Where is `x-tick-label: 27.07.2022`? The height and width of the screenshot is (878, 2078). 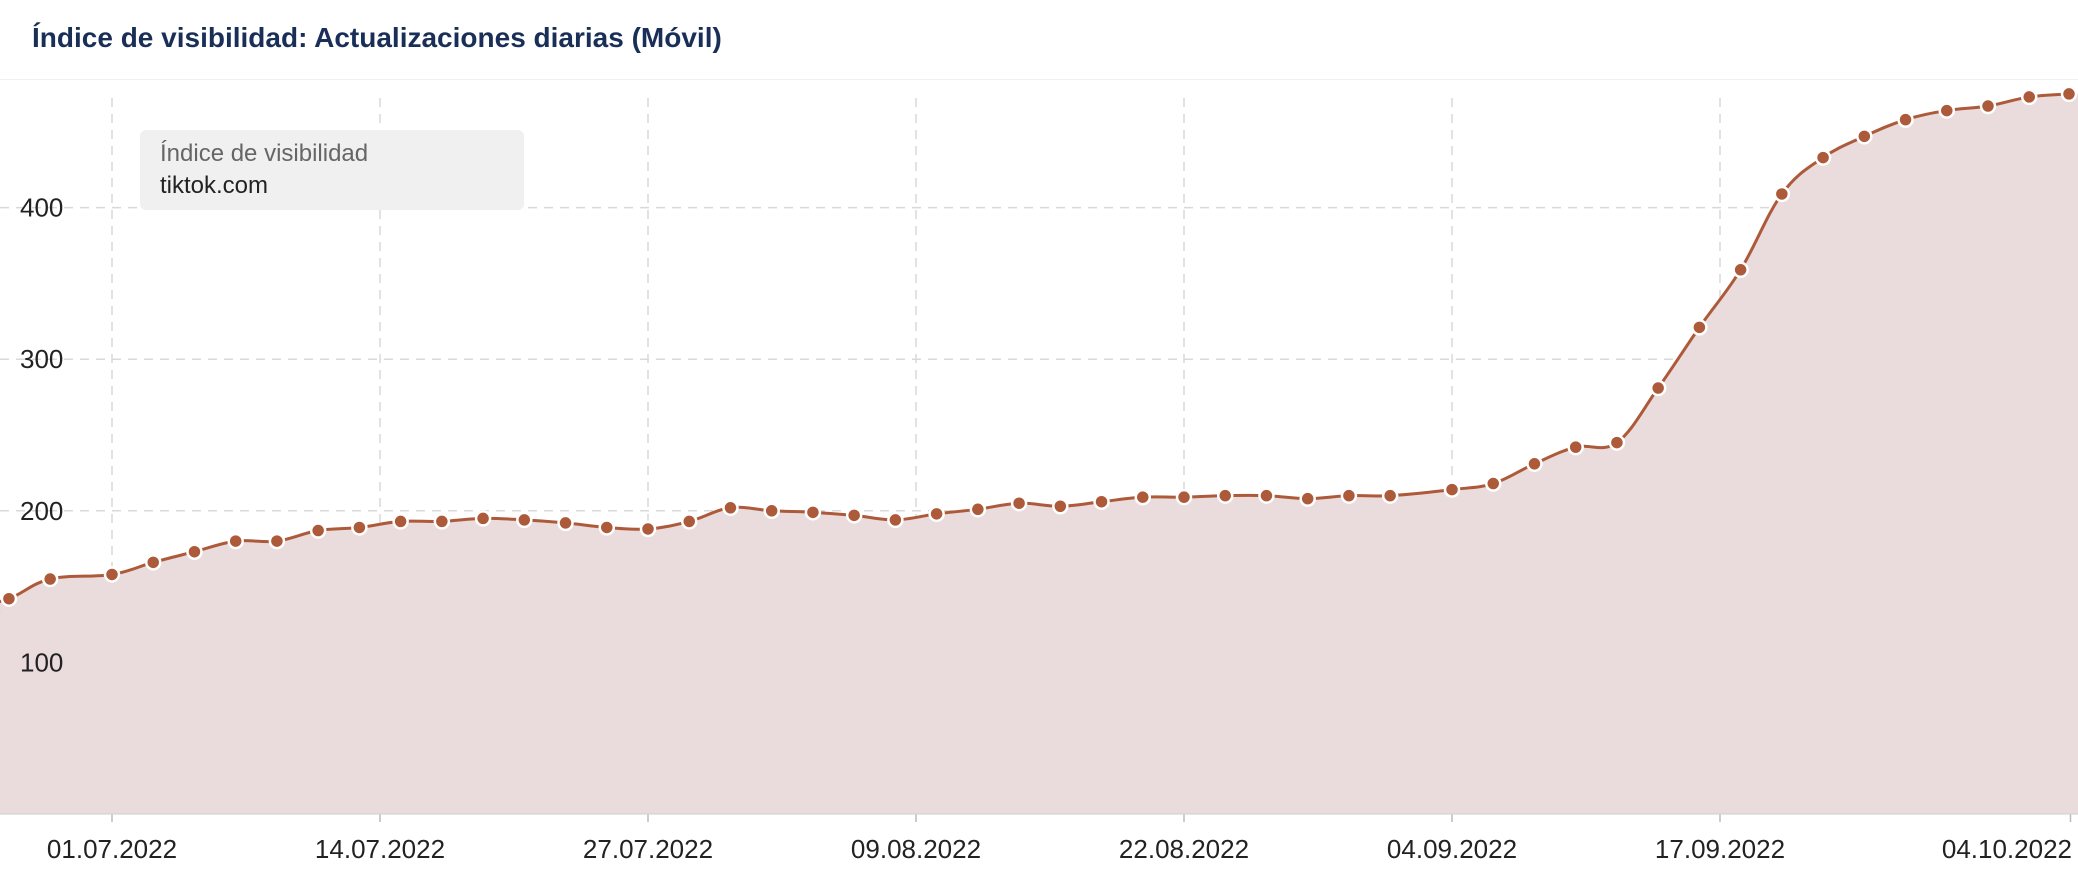
x-tick-label: 27.07.2022 is located at coordinates (648, 849).